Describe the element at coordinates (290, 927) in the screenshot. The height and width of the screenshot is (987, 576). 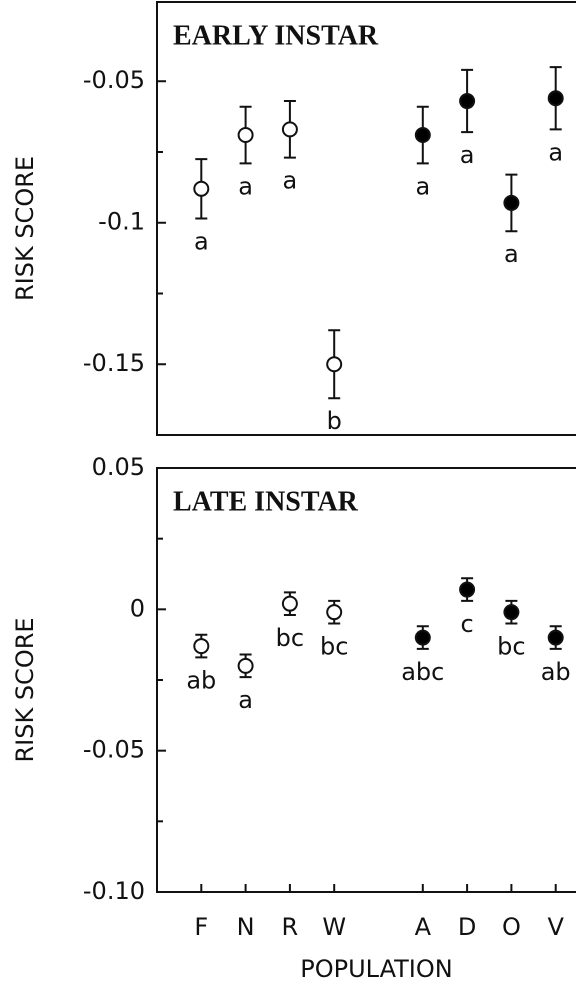
I see `x-tick-label: R` at that location.